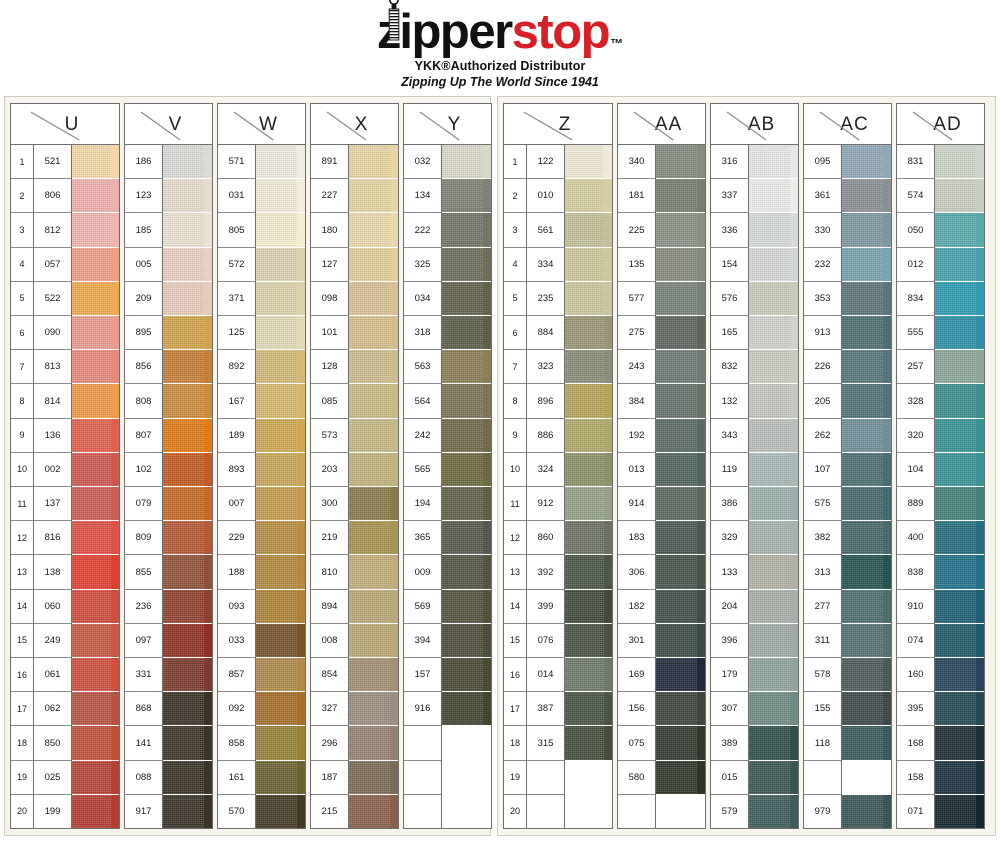 This screenshot has height=849, width=1000. Describe the element at coordinates (545, 367) in the screenshot. I see `color-code-cell: 323` at that location.